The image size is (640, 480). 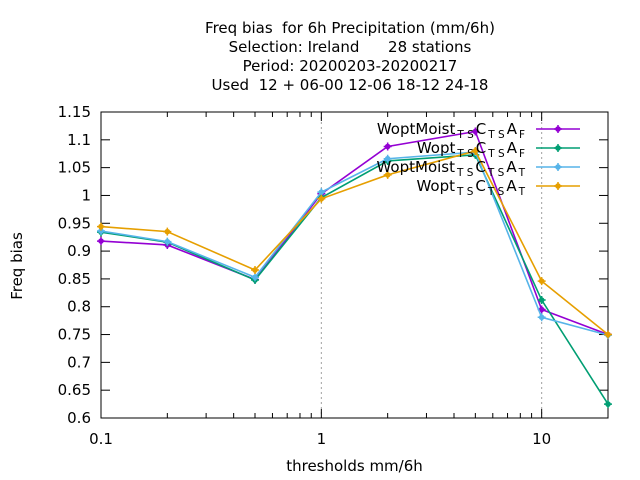 What do you see at coordinates (350, 85) in the screenshot?
I see `title-line-4: Used 12 + 06-00 12-06 18-12 24-18` at bounding box center [350, 85].